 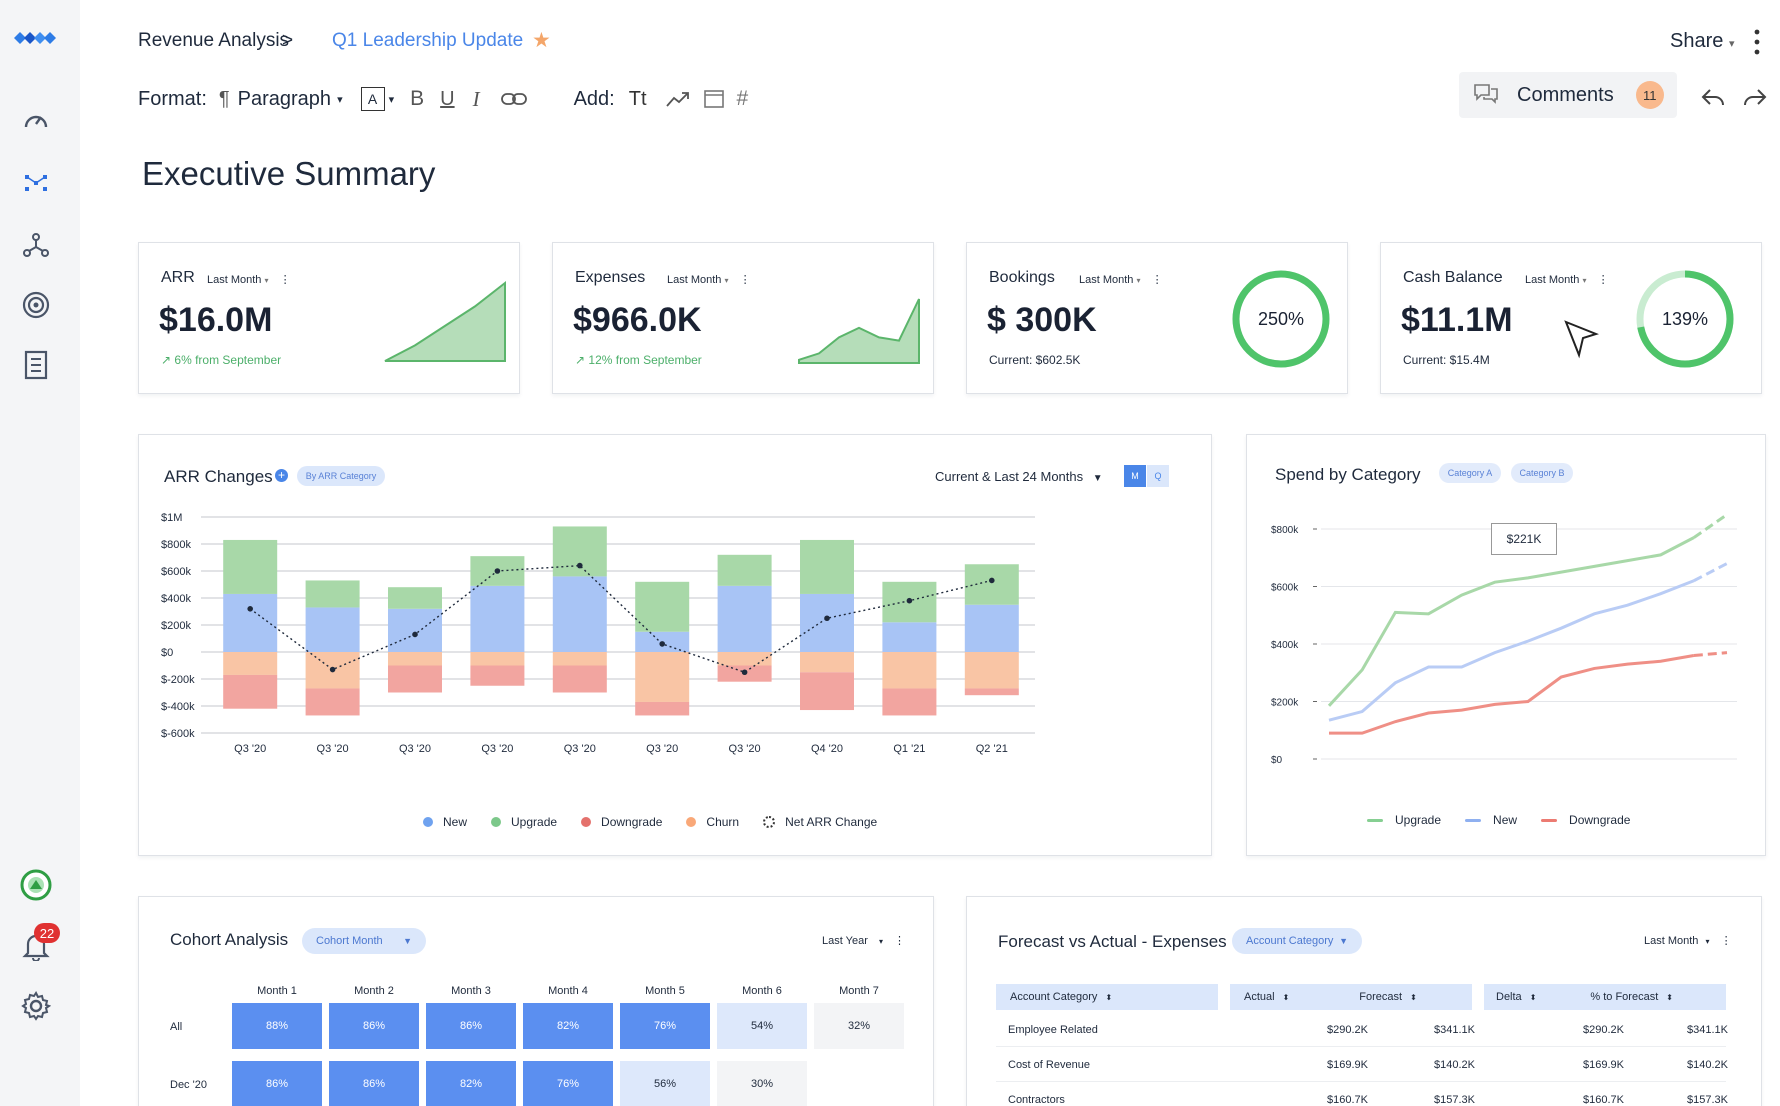 I want to click on net-arr-line, so click(x=620, y=619).